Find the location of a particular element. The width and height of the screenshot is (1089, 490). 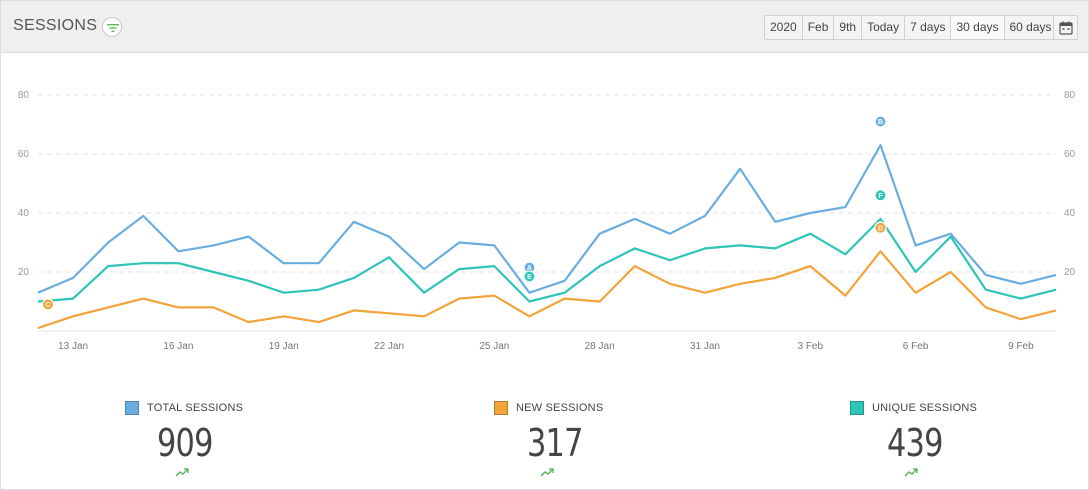

total-sessions-label: TOTAL SESSIONS is located at coordinates (195, 407).